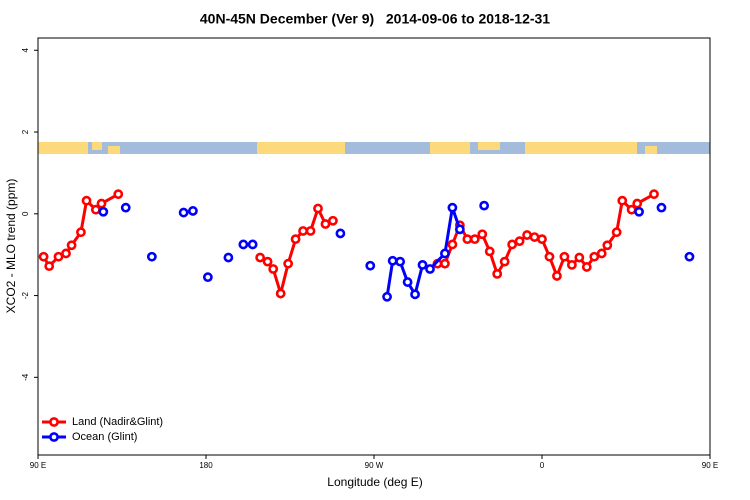  Describe the element at coordinates (25, 295) in the screenshot. I see `y-tick-label: -2` at that location.